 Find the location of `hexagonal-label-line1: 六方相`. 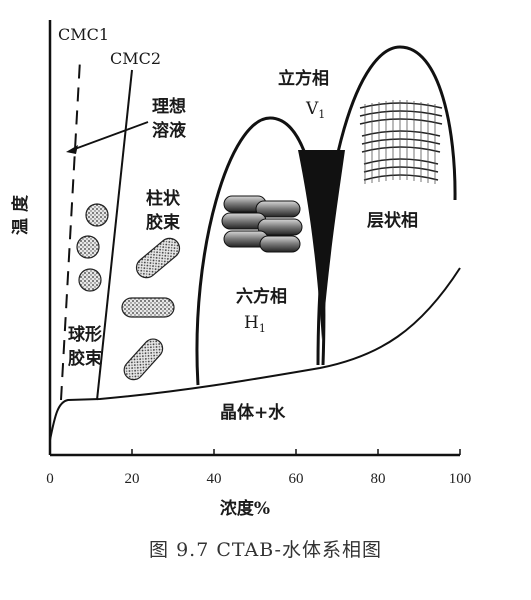

hexagonal-label-line1: 六方相 is located at coordinates (261, 296).